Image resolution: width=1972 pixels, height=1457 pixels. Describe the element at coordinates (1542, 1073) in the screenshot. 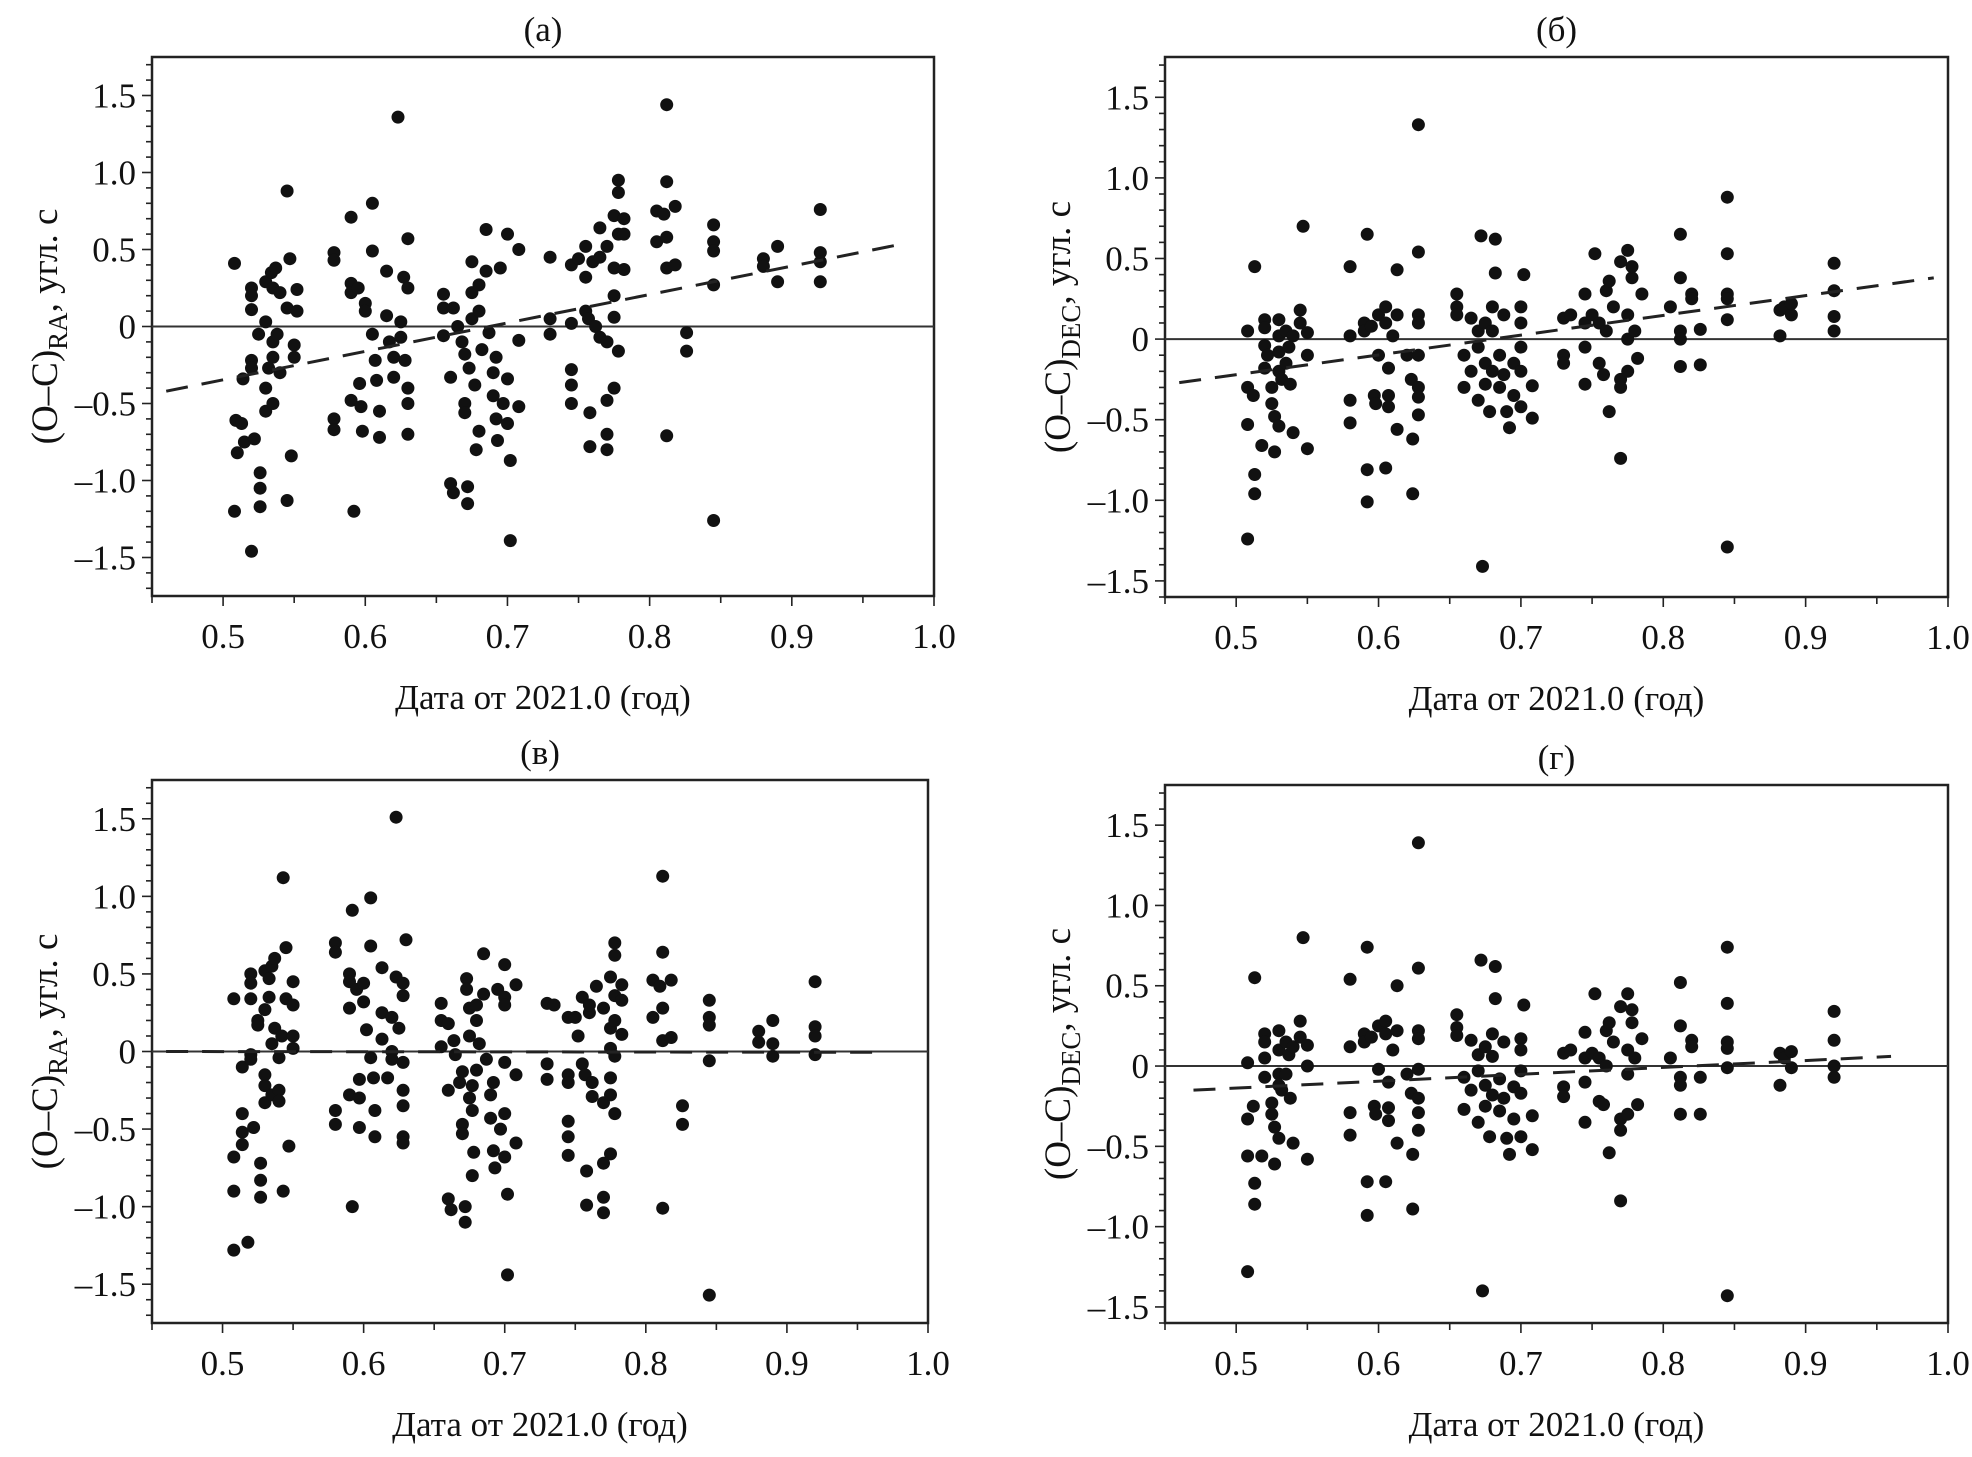

I see `trend-line` at that location.